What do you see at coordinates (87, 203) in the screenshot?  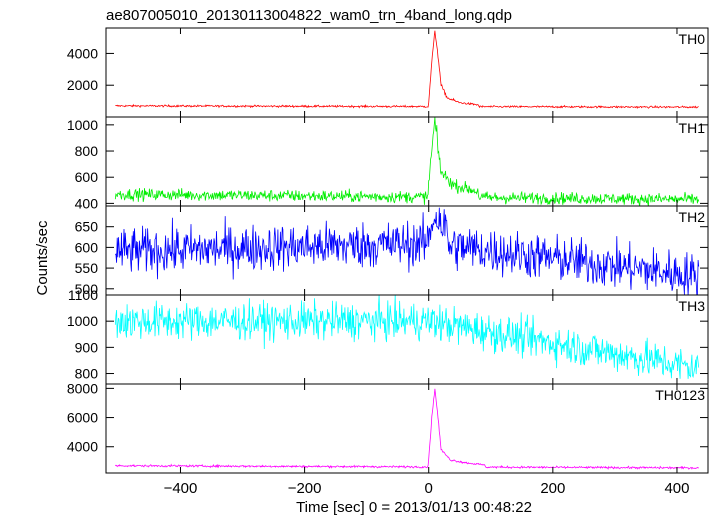 I see `y-tick-label: 400` at bounding box center [87, 203].